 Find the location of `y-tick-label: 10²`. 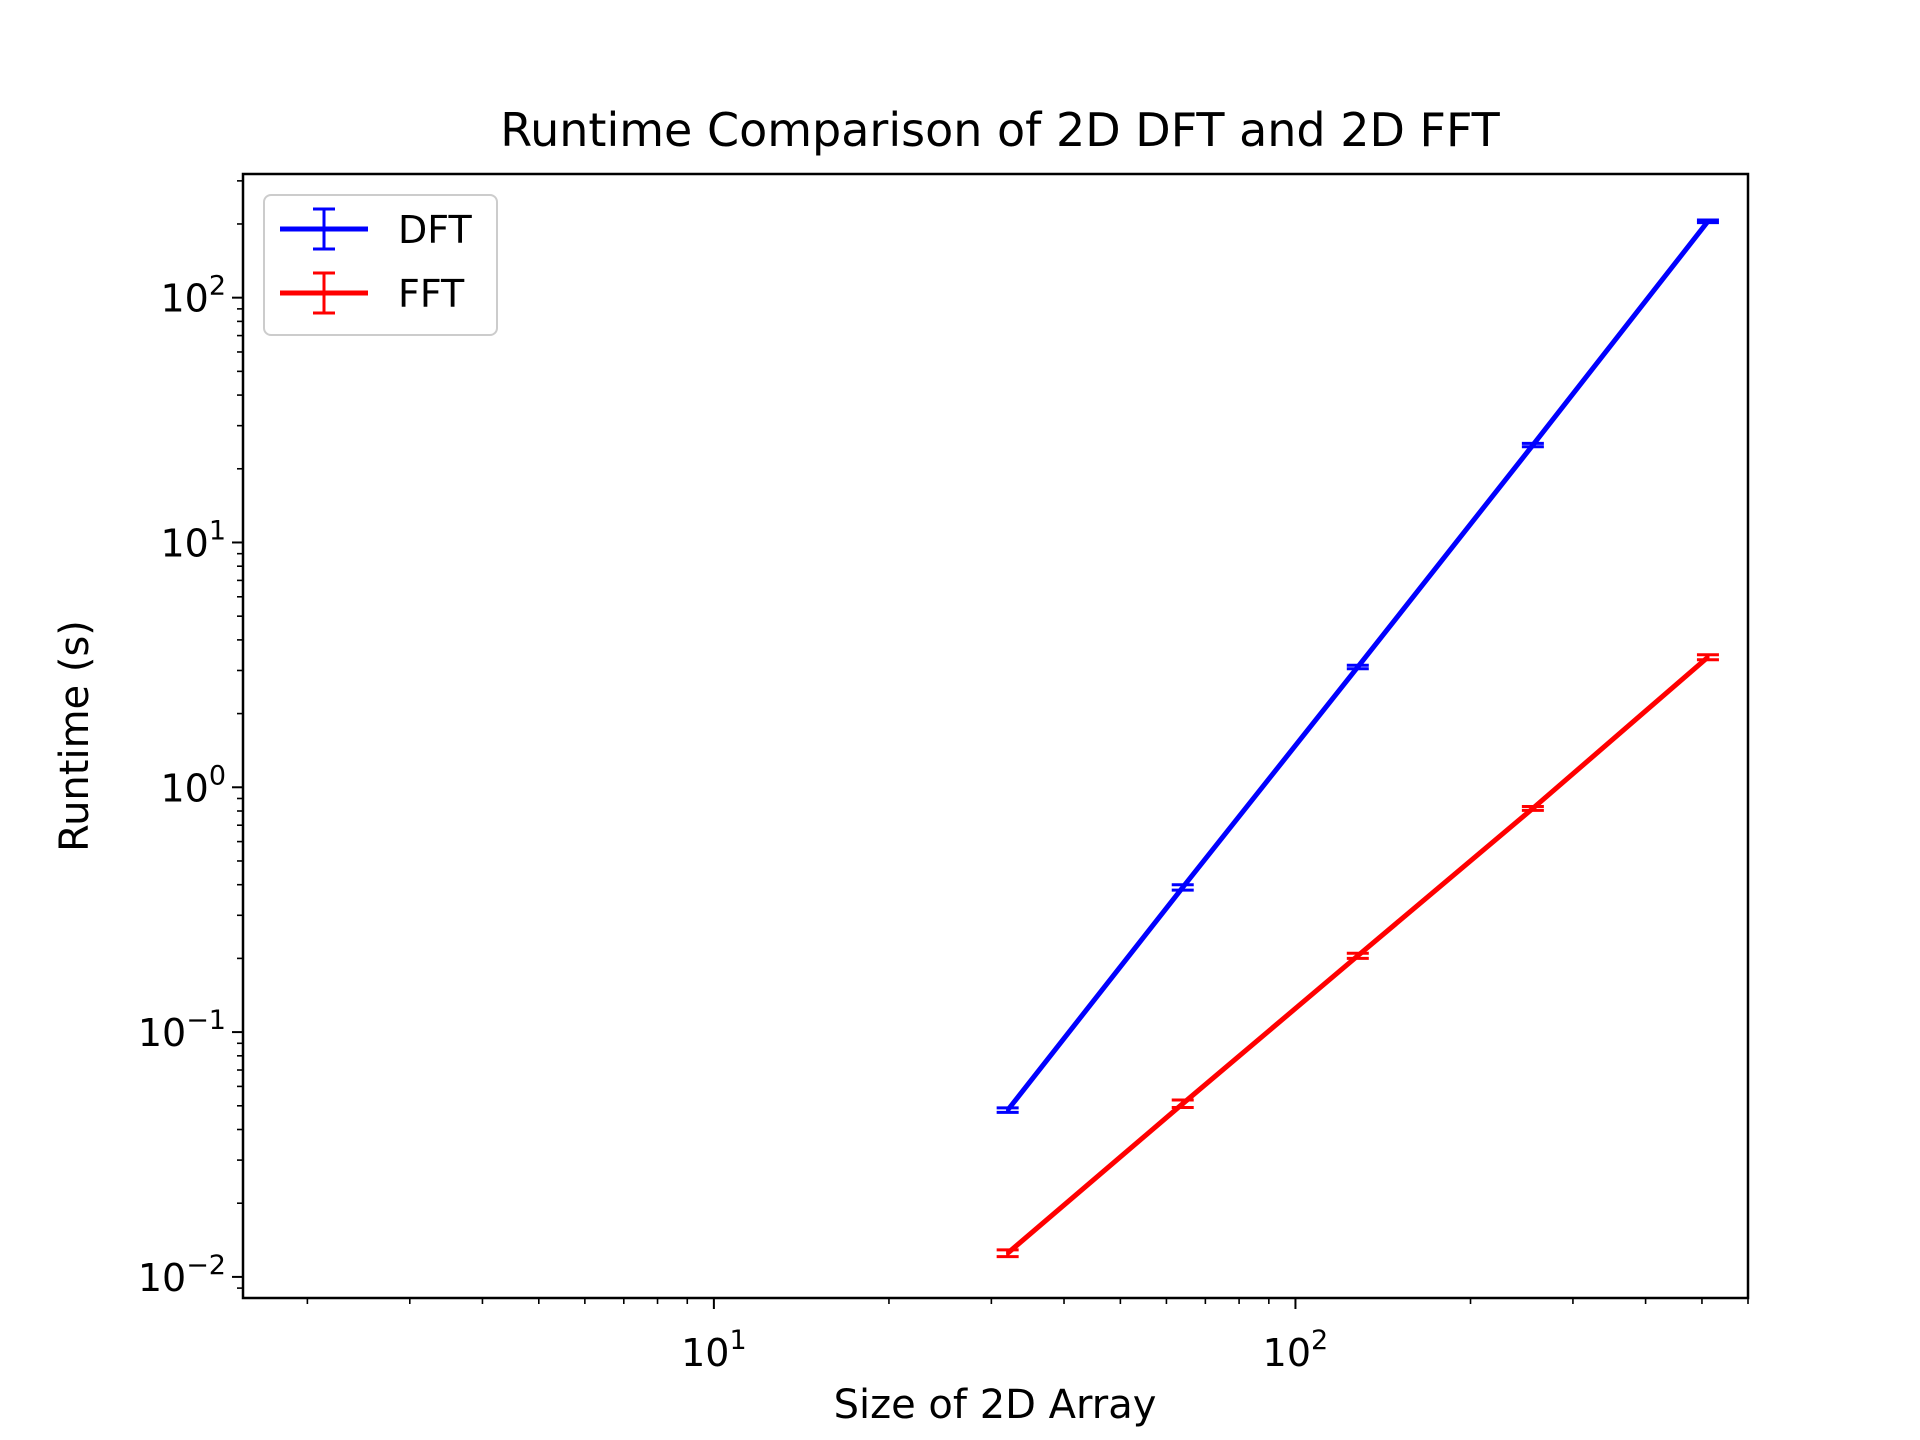

y-tick-label: 10² is located at coordinates (193, 296).